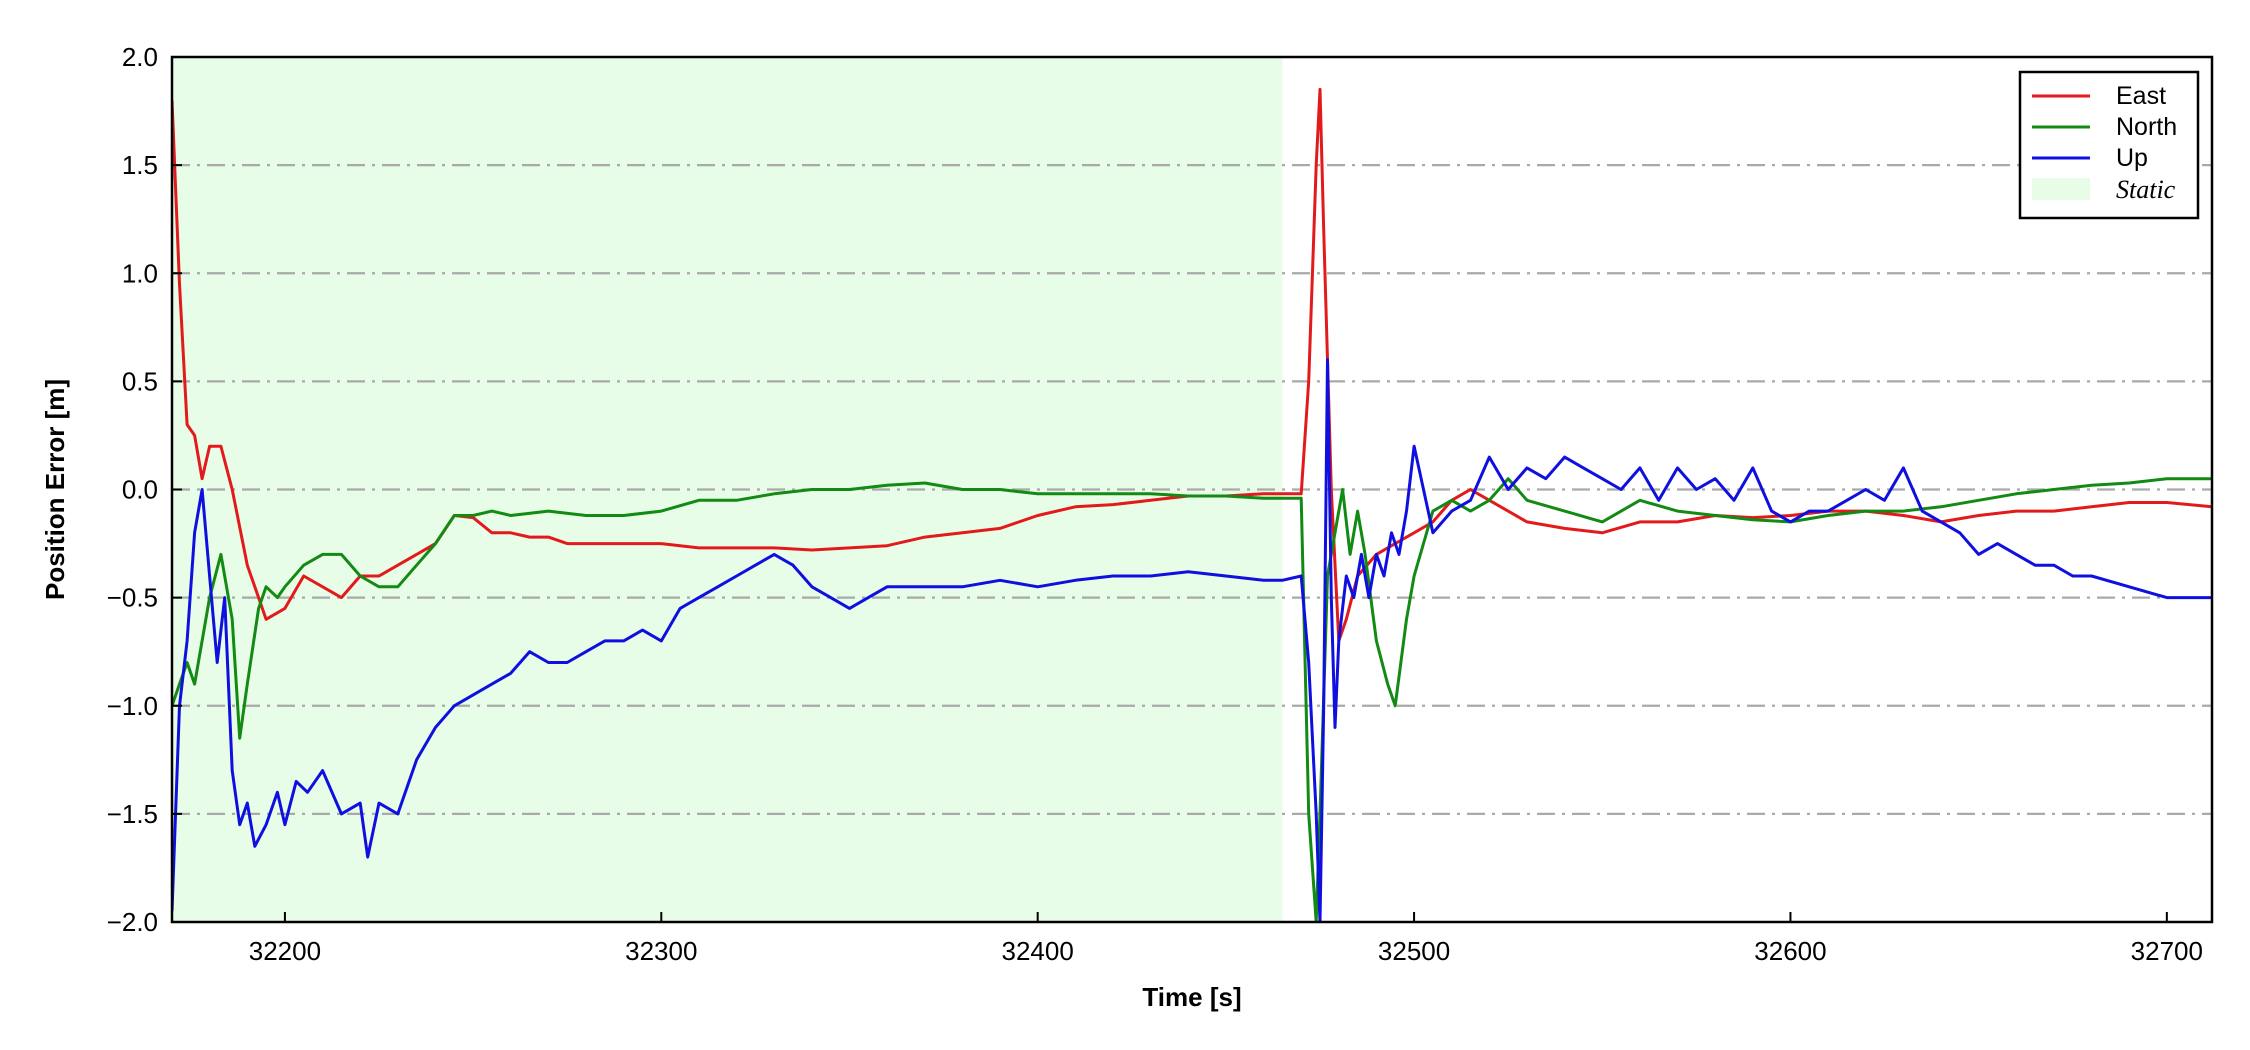  I want to click on y-tick-label: 0.5, so click(140, 381).